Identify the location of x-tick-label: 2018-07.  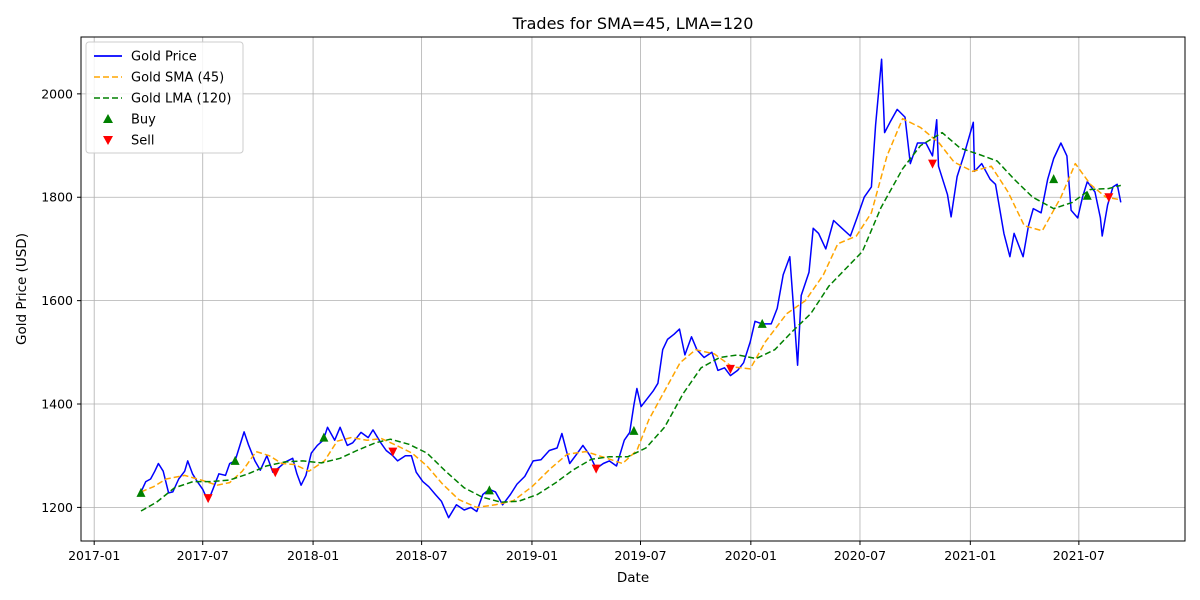
(421, 555).